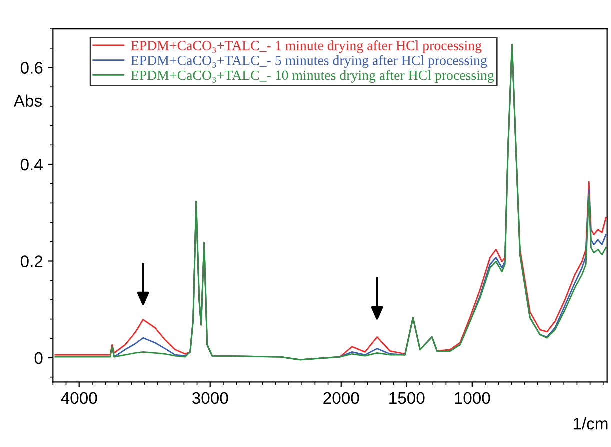 Image resolution: width=611 pixels, height=447 pixels. Describe the element at coordinates (591, 424) in the screenshot. I see `x-axis-title: 1/cm` at that location.